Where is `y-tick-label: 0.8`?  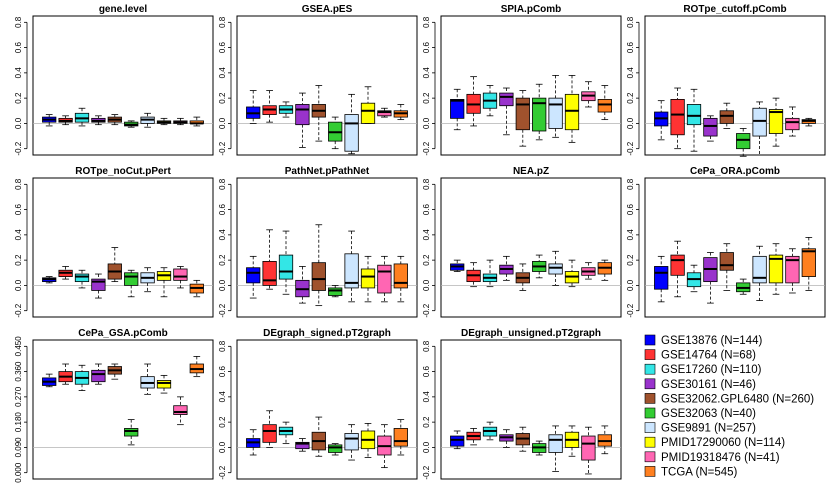 y-tick-label: 0.8 is located at coordinates (426, 184).